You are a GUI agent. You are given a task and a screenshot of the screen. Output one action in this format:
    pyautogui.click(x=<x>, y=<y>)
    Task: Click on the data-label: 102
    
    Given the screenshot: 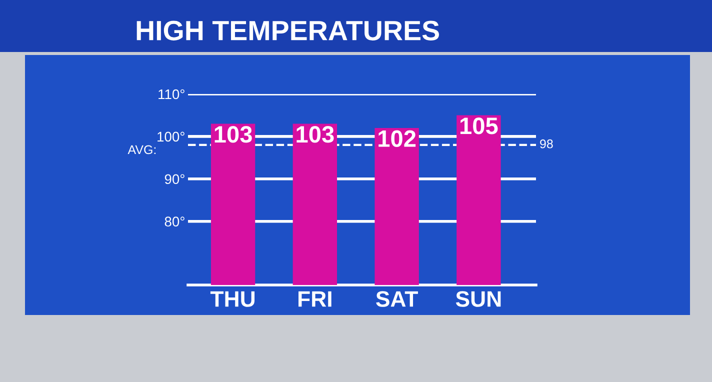 What is the action you would take?
    pyautogui.click(x=397, y=138)
    